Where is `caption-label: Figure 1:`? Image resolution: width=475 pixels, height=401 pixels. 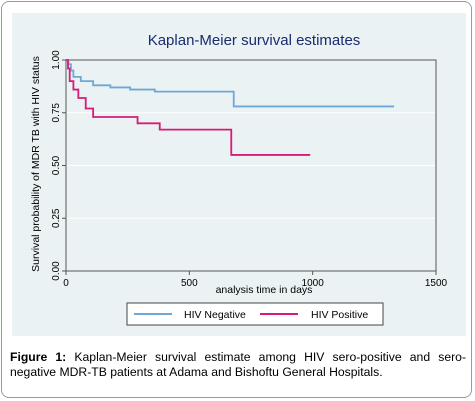 caption-label: Figure 1: is located at coordinates (38, 357).